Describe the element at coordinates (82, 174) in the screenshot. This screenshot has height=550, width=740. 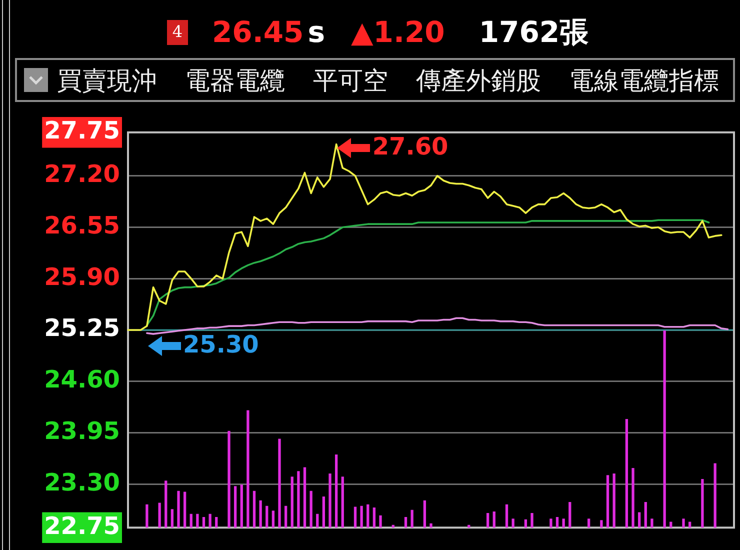
I see `y-tick-label: 27.20` at that location.